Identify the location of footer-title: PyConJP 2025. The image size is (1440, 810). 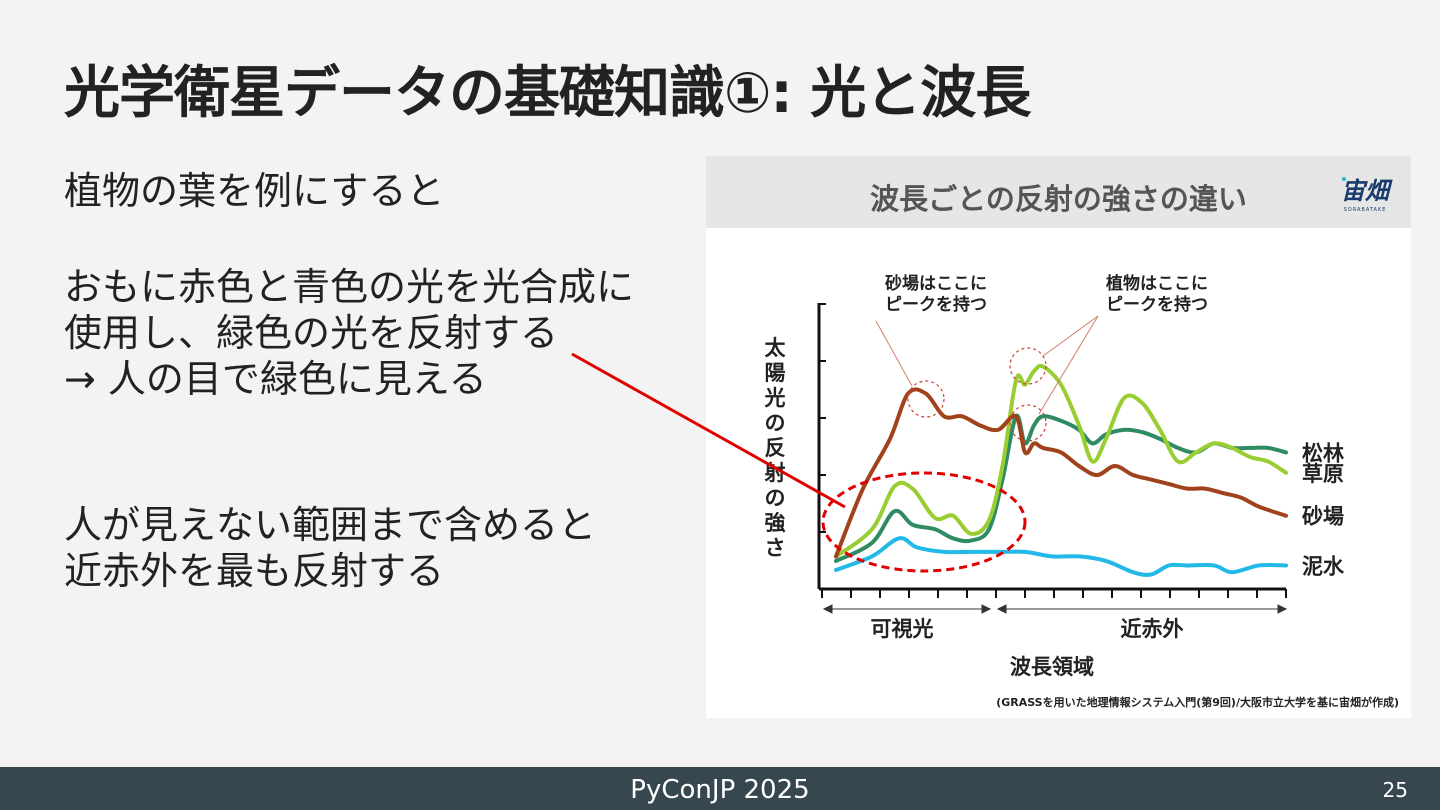
(720, 790).